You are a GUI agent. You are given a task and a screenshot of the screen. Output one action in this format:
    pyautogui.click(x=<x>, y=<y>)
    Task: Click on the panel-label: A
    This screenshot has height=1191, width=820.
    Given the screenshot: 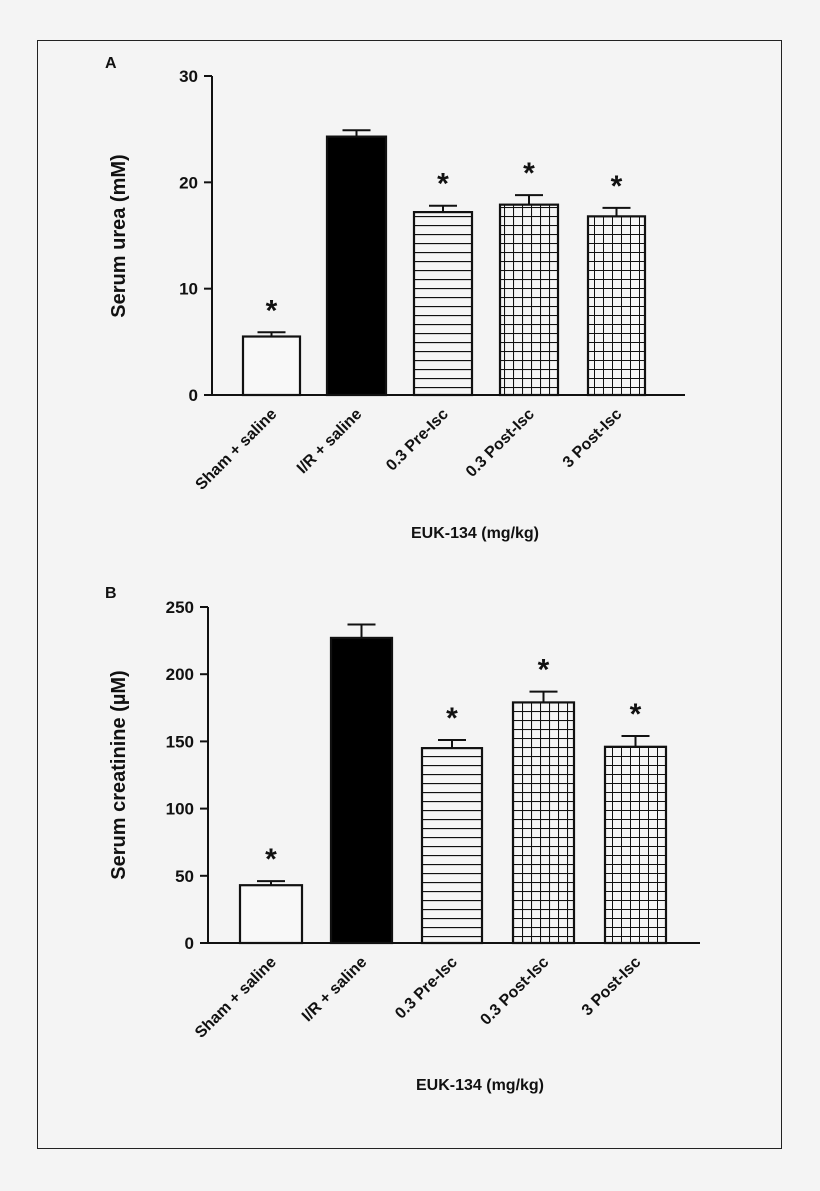 What is the action you would take?
    pyautogui.click(x=111, y=63)
    